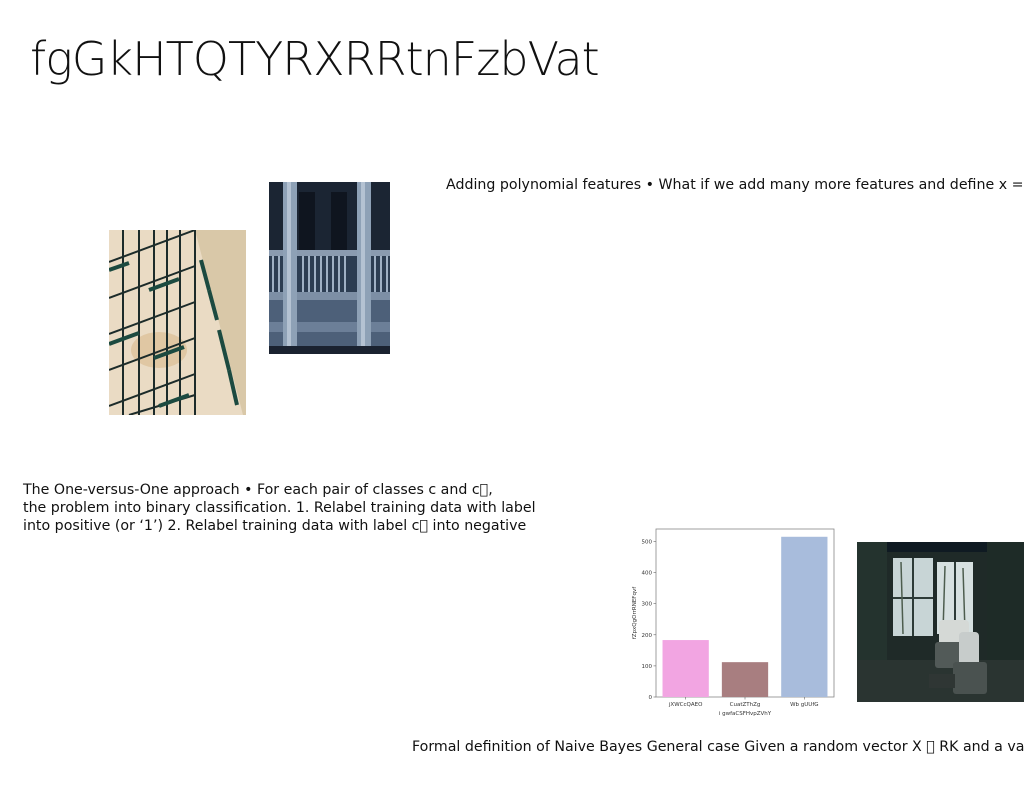  What do you see at coordinates (647, 542) in the screenshot?
I see `y-tick-label: 500` at bounding box center [647, 542].